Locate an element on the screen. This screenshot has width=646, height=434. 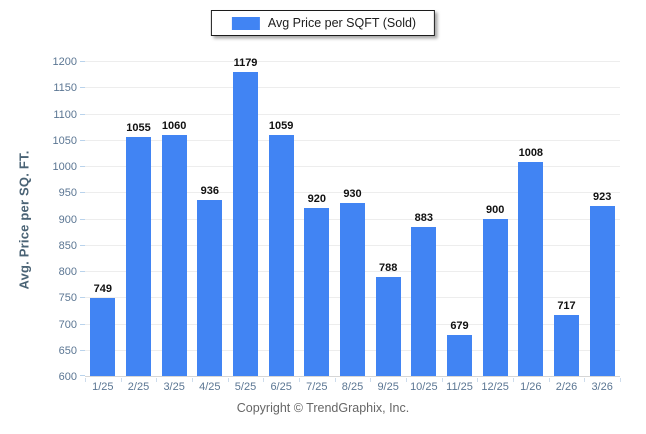
bar-value-label: 883 is located at coordinates (423, 218).